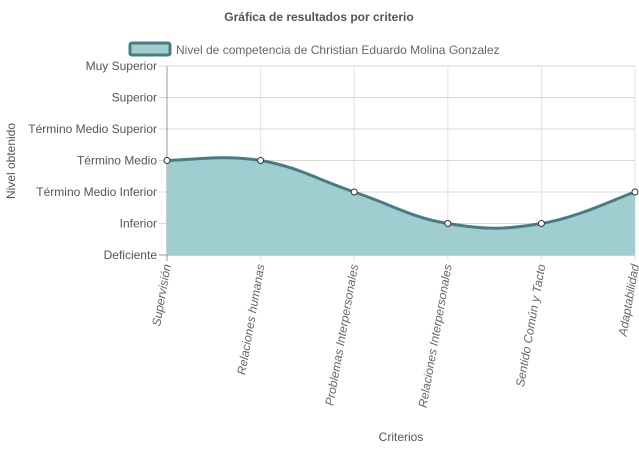 The width and height of the screenshot is (639, 449). I want to click on x-tick-label: Sentido Común y Tacto, so click(530, 325).